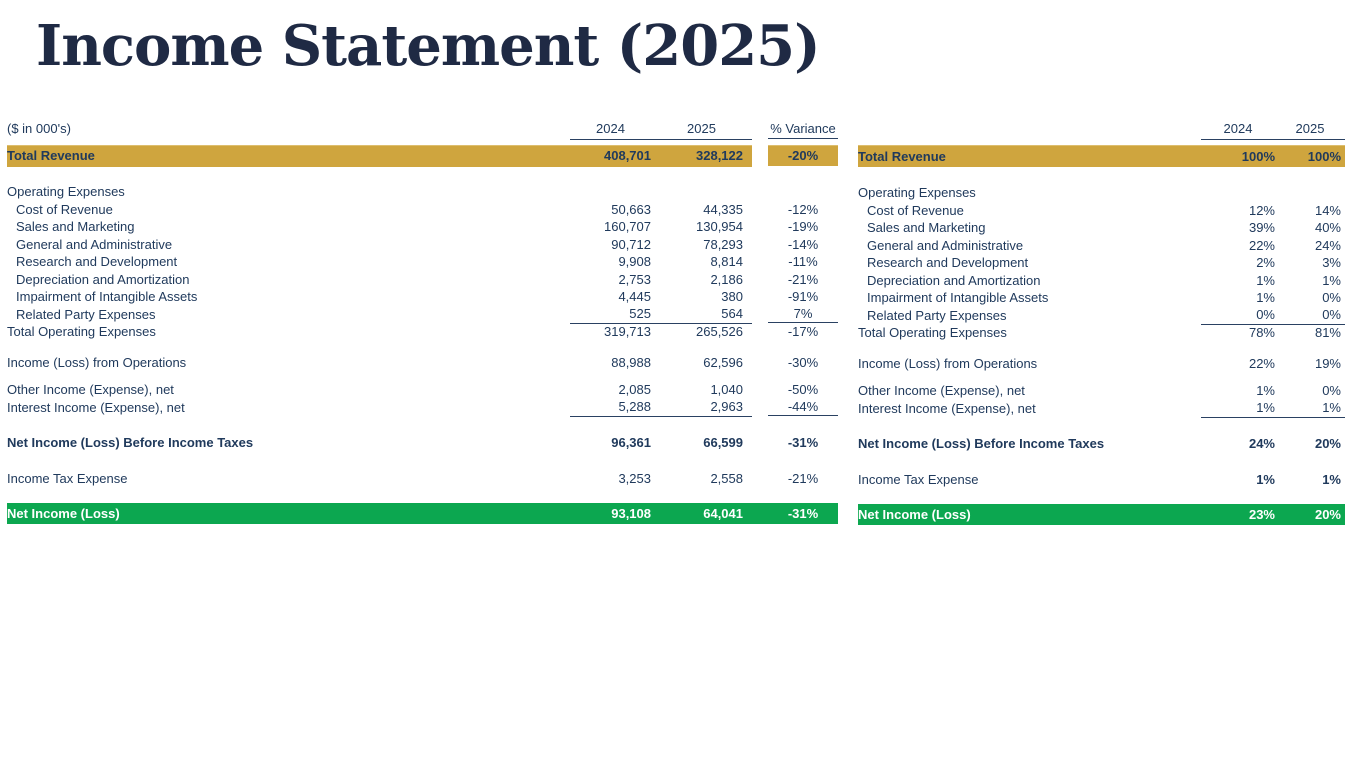 The image size is (1365, 768). What do you see at coordinates (948, 262) in the screenshot?
I see `row-label: Research and Development` at bounding box center [948, 262].